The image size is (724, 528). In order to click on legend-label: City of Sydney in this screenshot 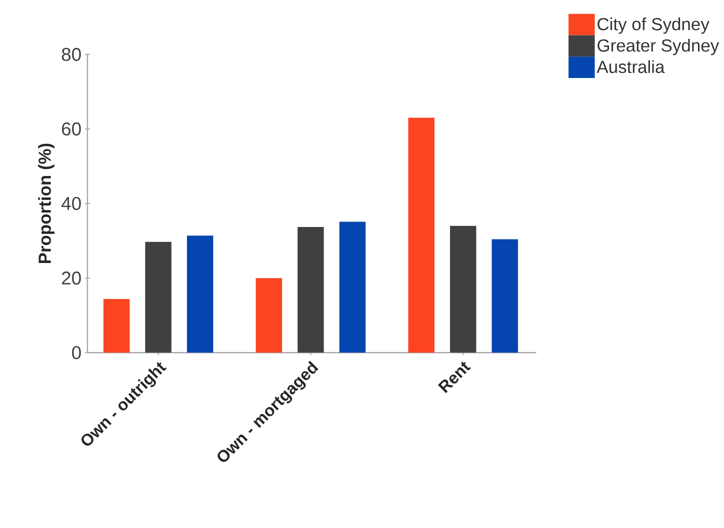, I will do `click(654, 25)`.